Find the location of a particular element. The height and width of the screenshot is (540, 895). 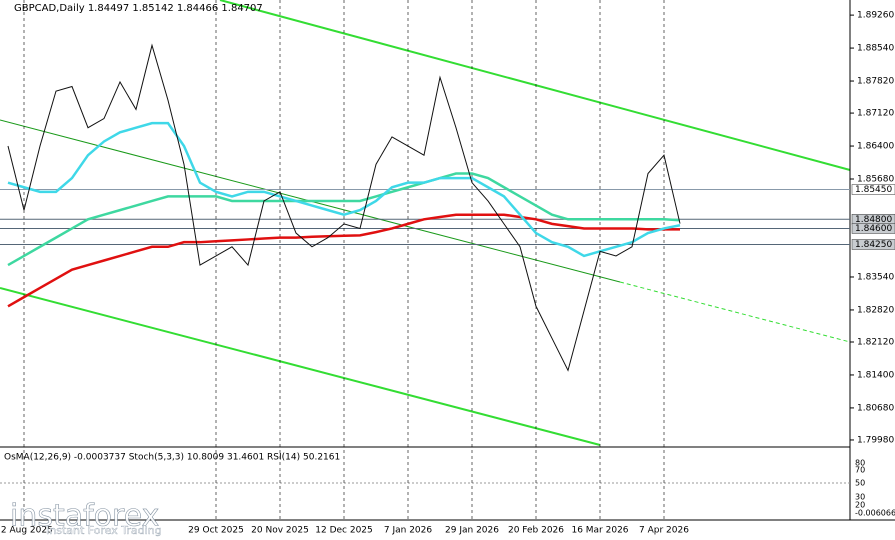

x-tick-label: 29 Oct 2025 is located at coordinates (216, 531).